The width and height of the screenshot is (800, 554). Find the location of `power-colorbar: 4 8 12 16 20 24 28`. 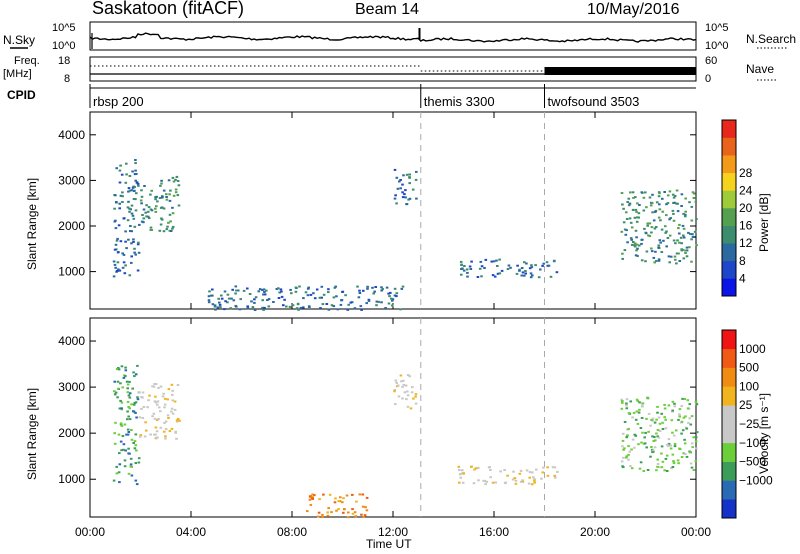

power-colorbar: 4 8 12 16 20 24 28 is located at coordinates (737, 208).